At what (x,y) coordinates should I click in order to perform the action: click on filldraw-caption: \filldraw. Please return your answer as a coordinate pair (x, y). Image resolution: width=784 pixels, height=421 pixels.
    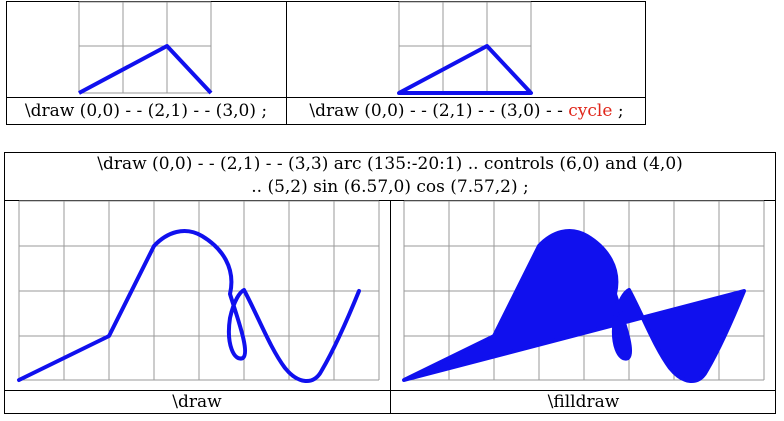
    Looking at the image, I should click on (583, 402).